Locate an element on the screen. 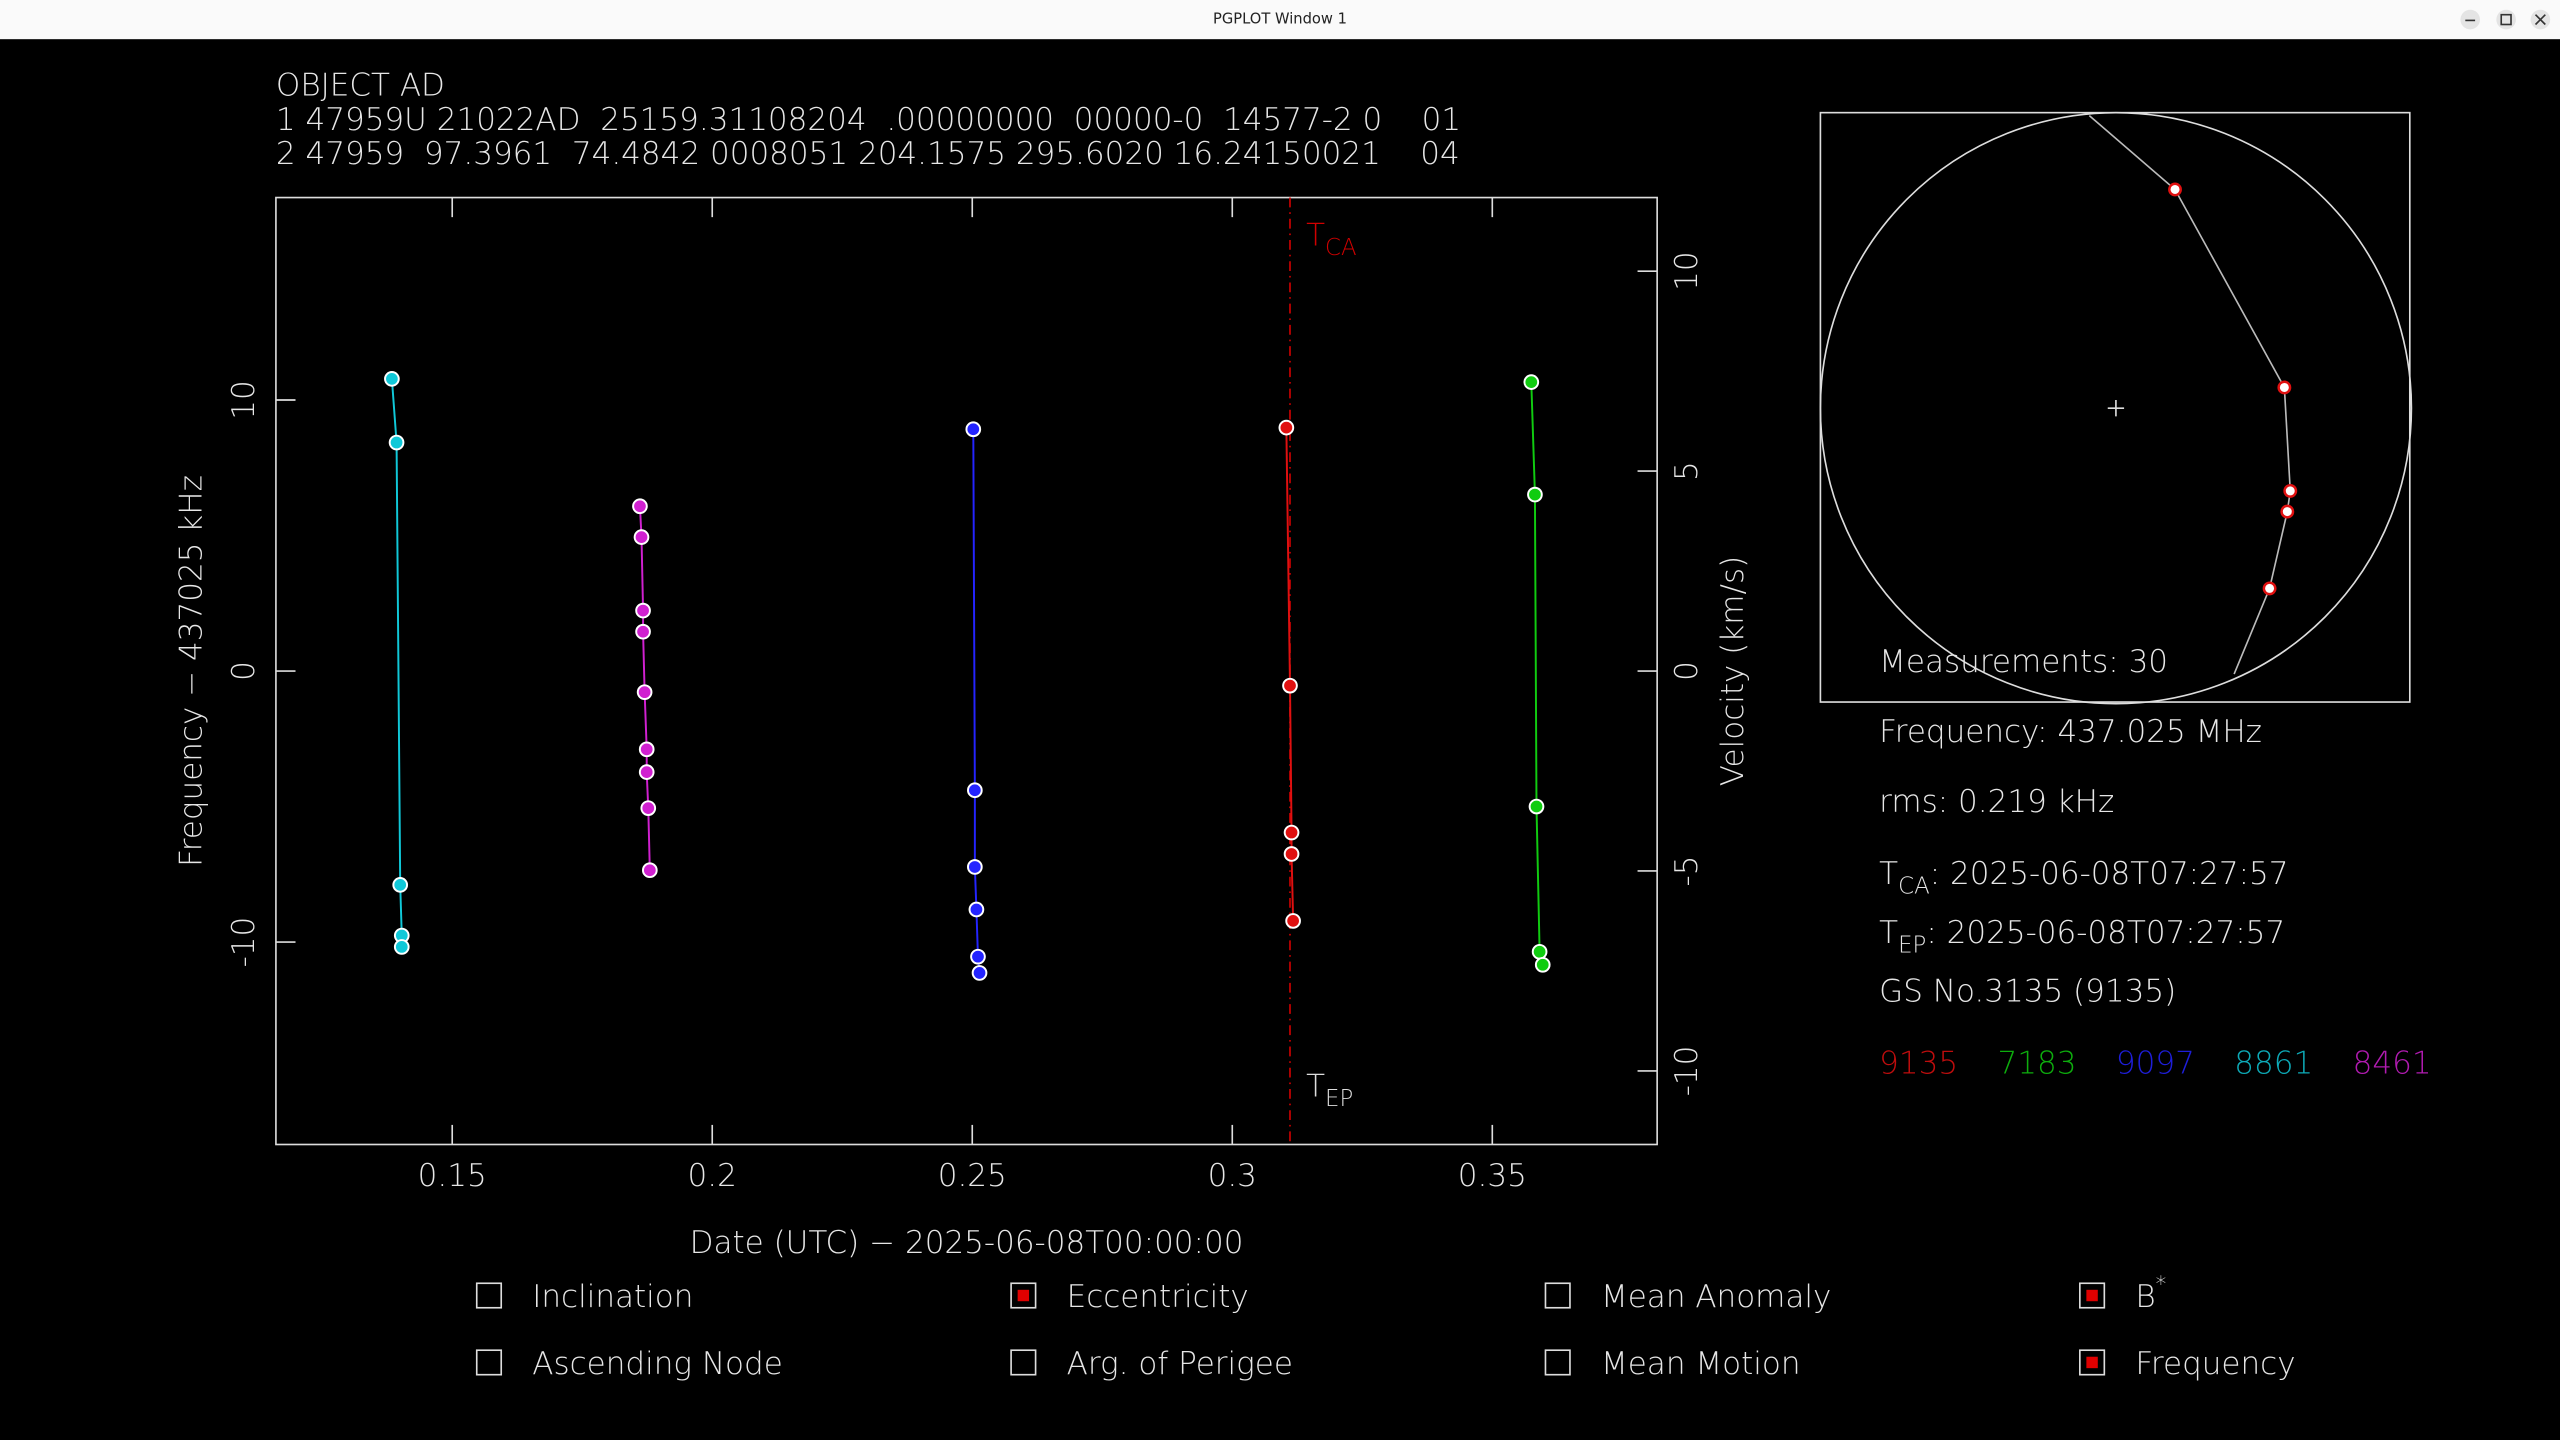 This screenshot has height=1440, width=2560. skyplot-center is located at coordinates (2116, 408).